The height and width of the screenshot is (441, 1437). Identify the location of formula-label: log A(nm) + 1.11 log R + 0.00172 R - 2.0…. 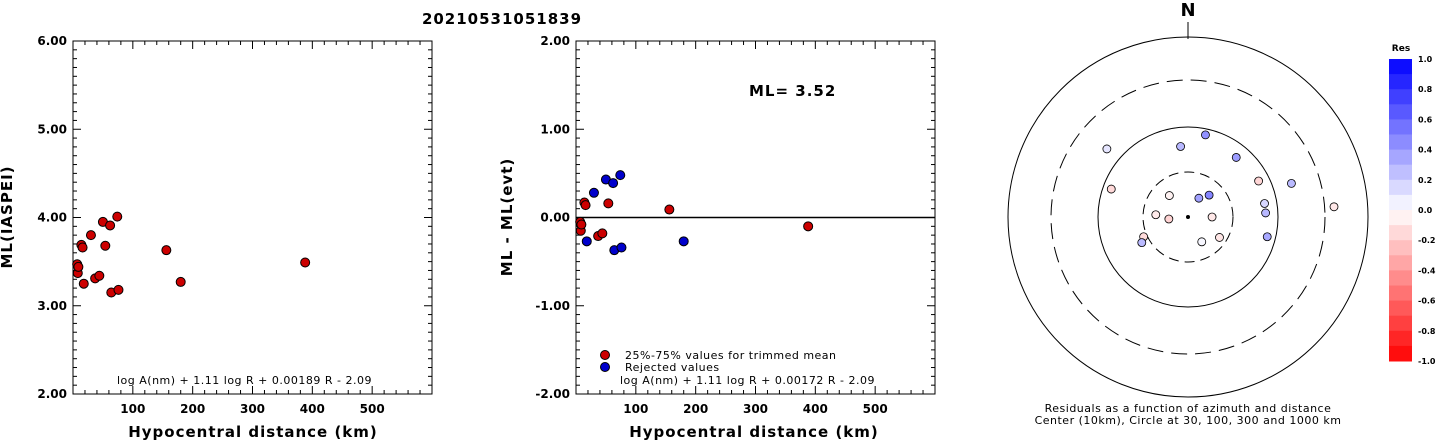
(747, 380).